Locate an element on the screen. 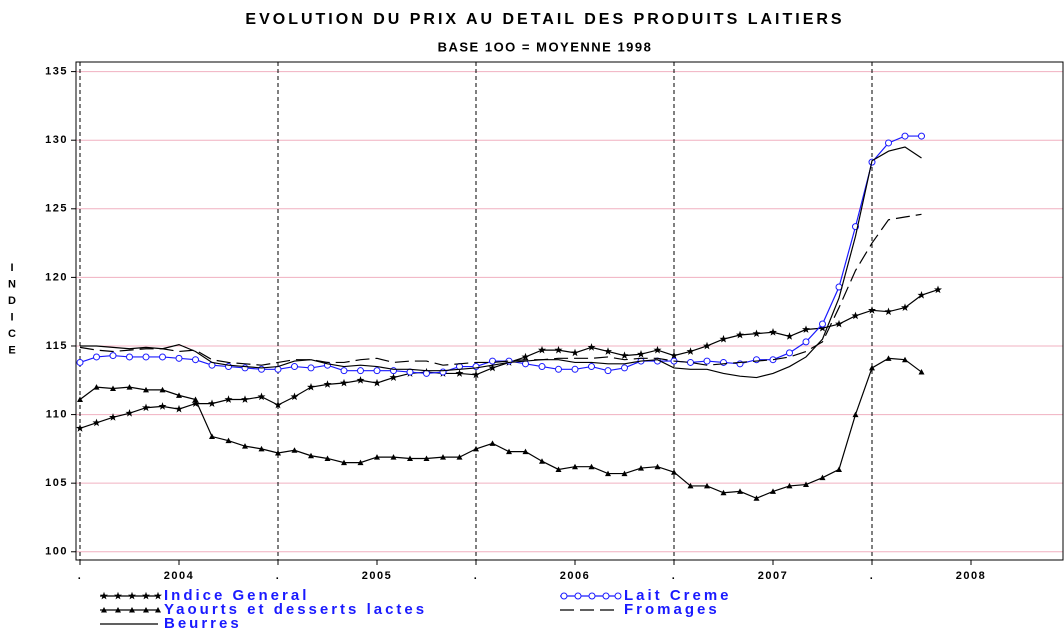 The height and width of the screenshot is (633, 1064). x-tick-label: 2006 is located at coordinates (575, 576).